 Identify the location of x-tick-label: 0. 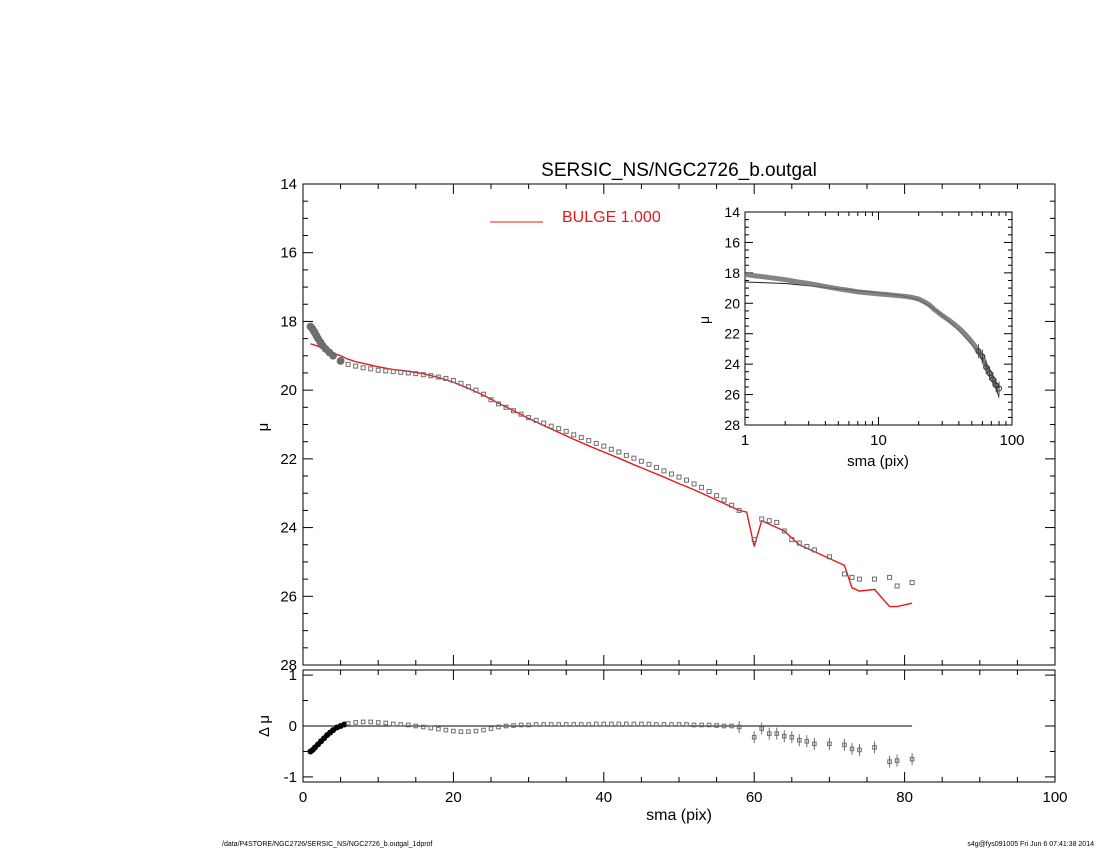
(303, 797).